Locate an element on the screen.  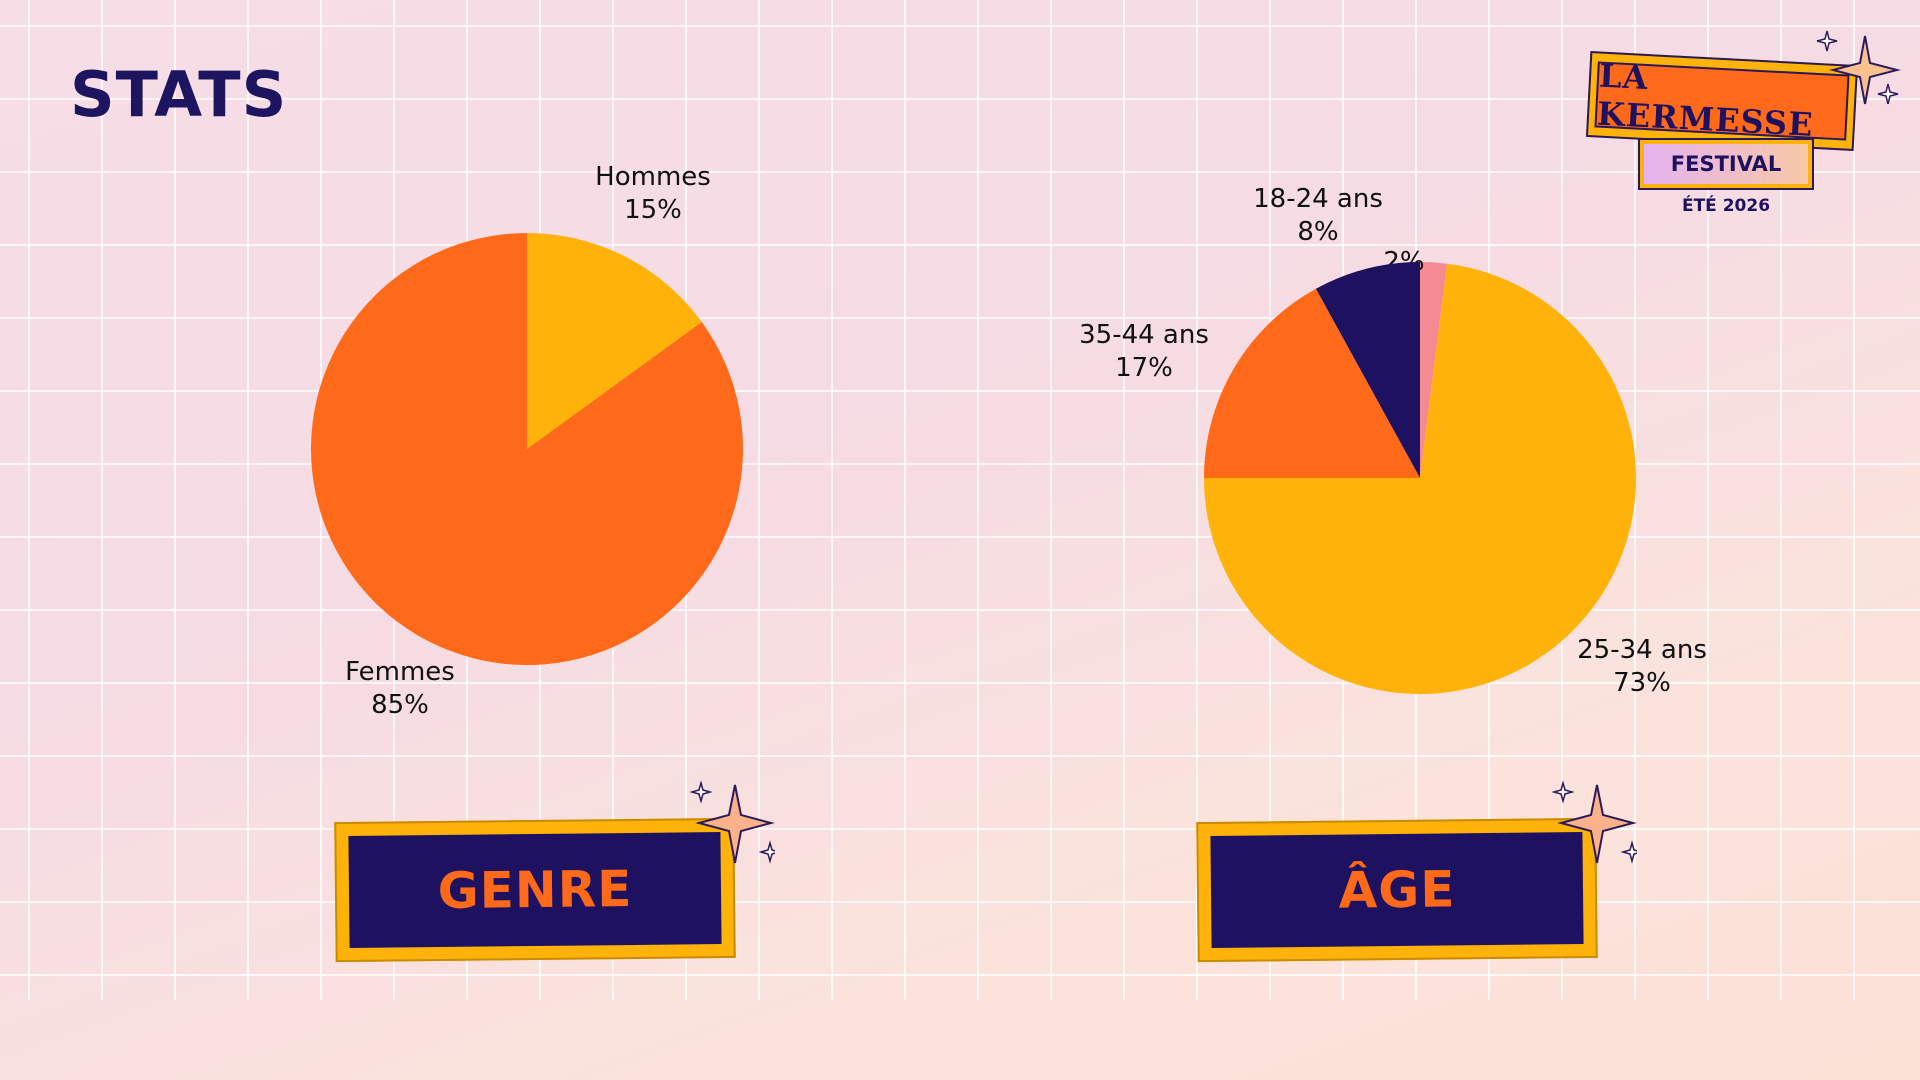
genre-sparkle-icon is located at coordinates (732, 822).